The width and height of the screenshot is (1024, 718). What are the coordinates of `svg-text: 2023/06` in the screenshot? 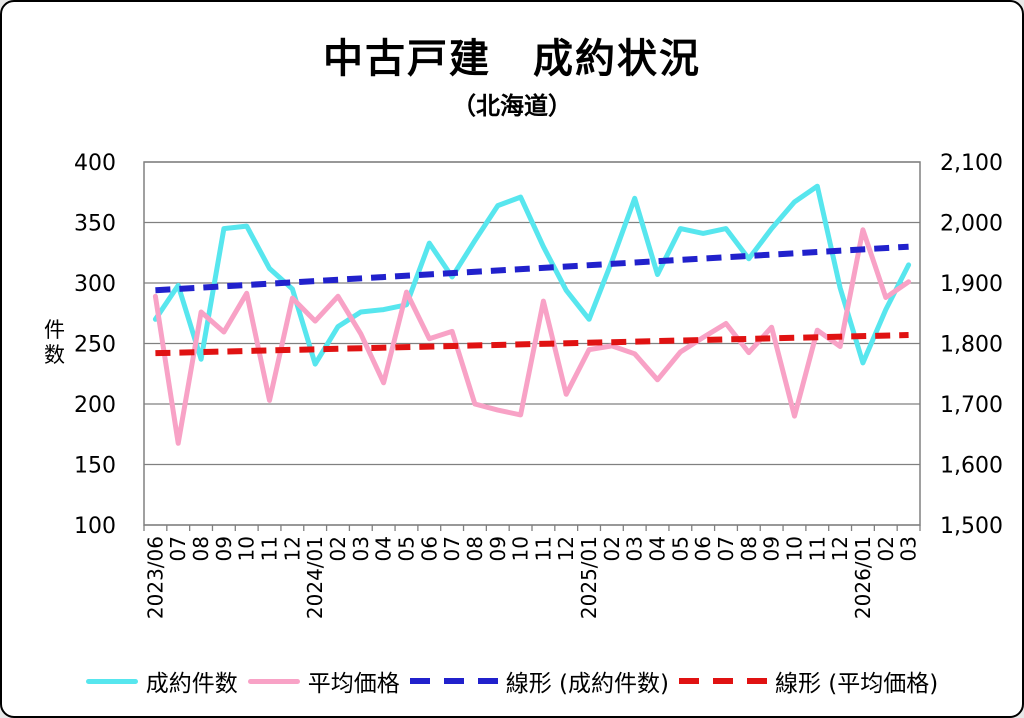 It's located at (155, 577).